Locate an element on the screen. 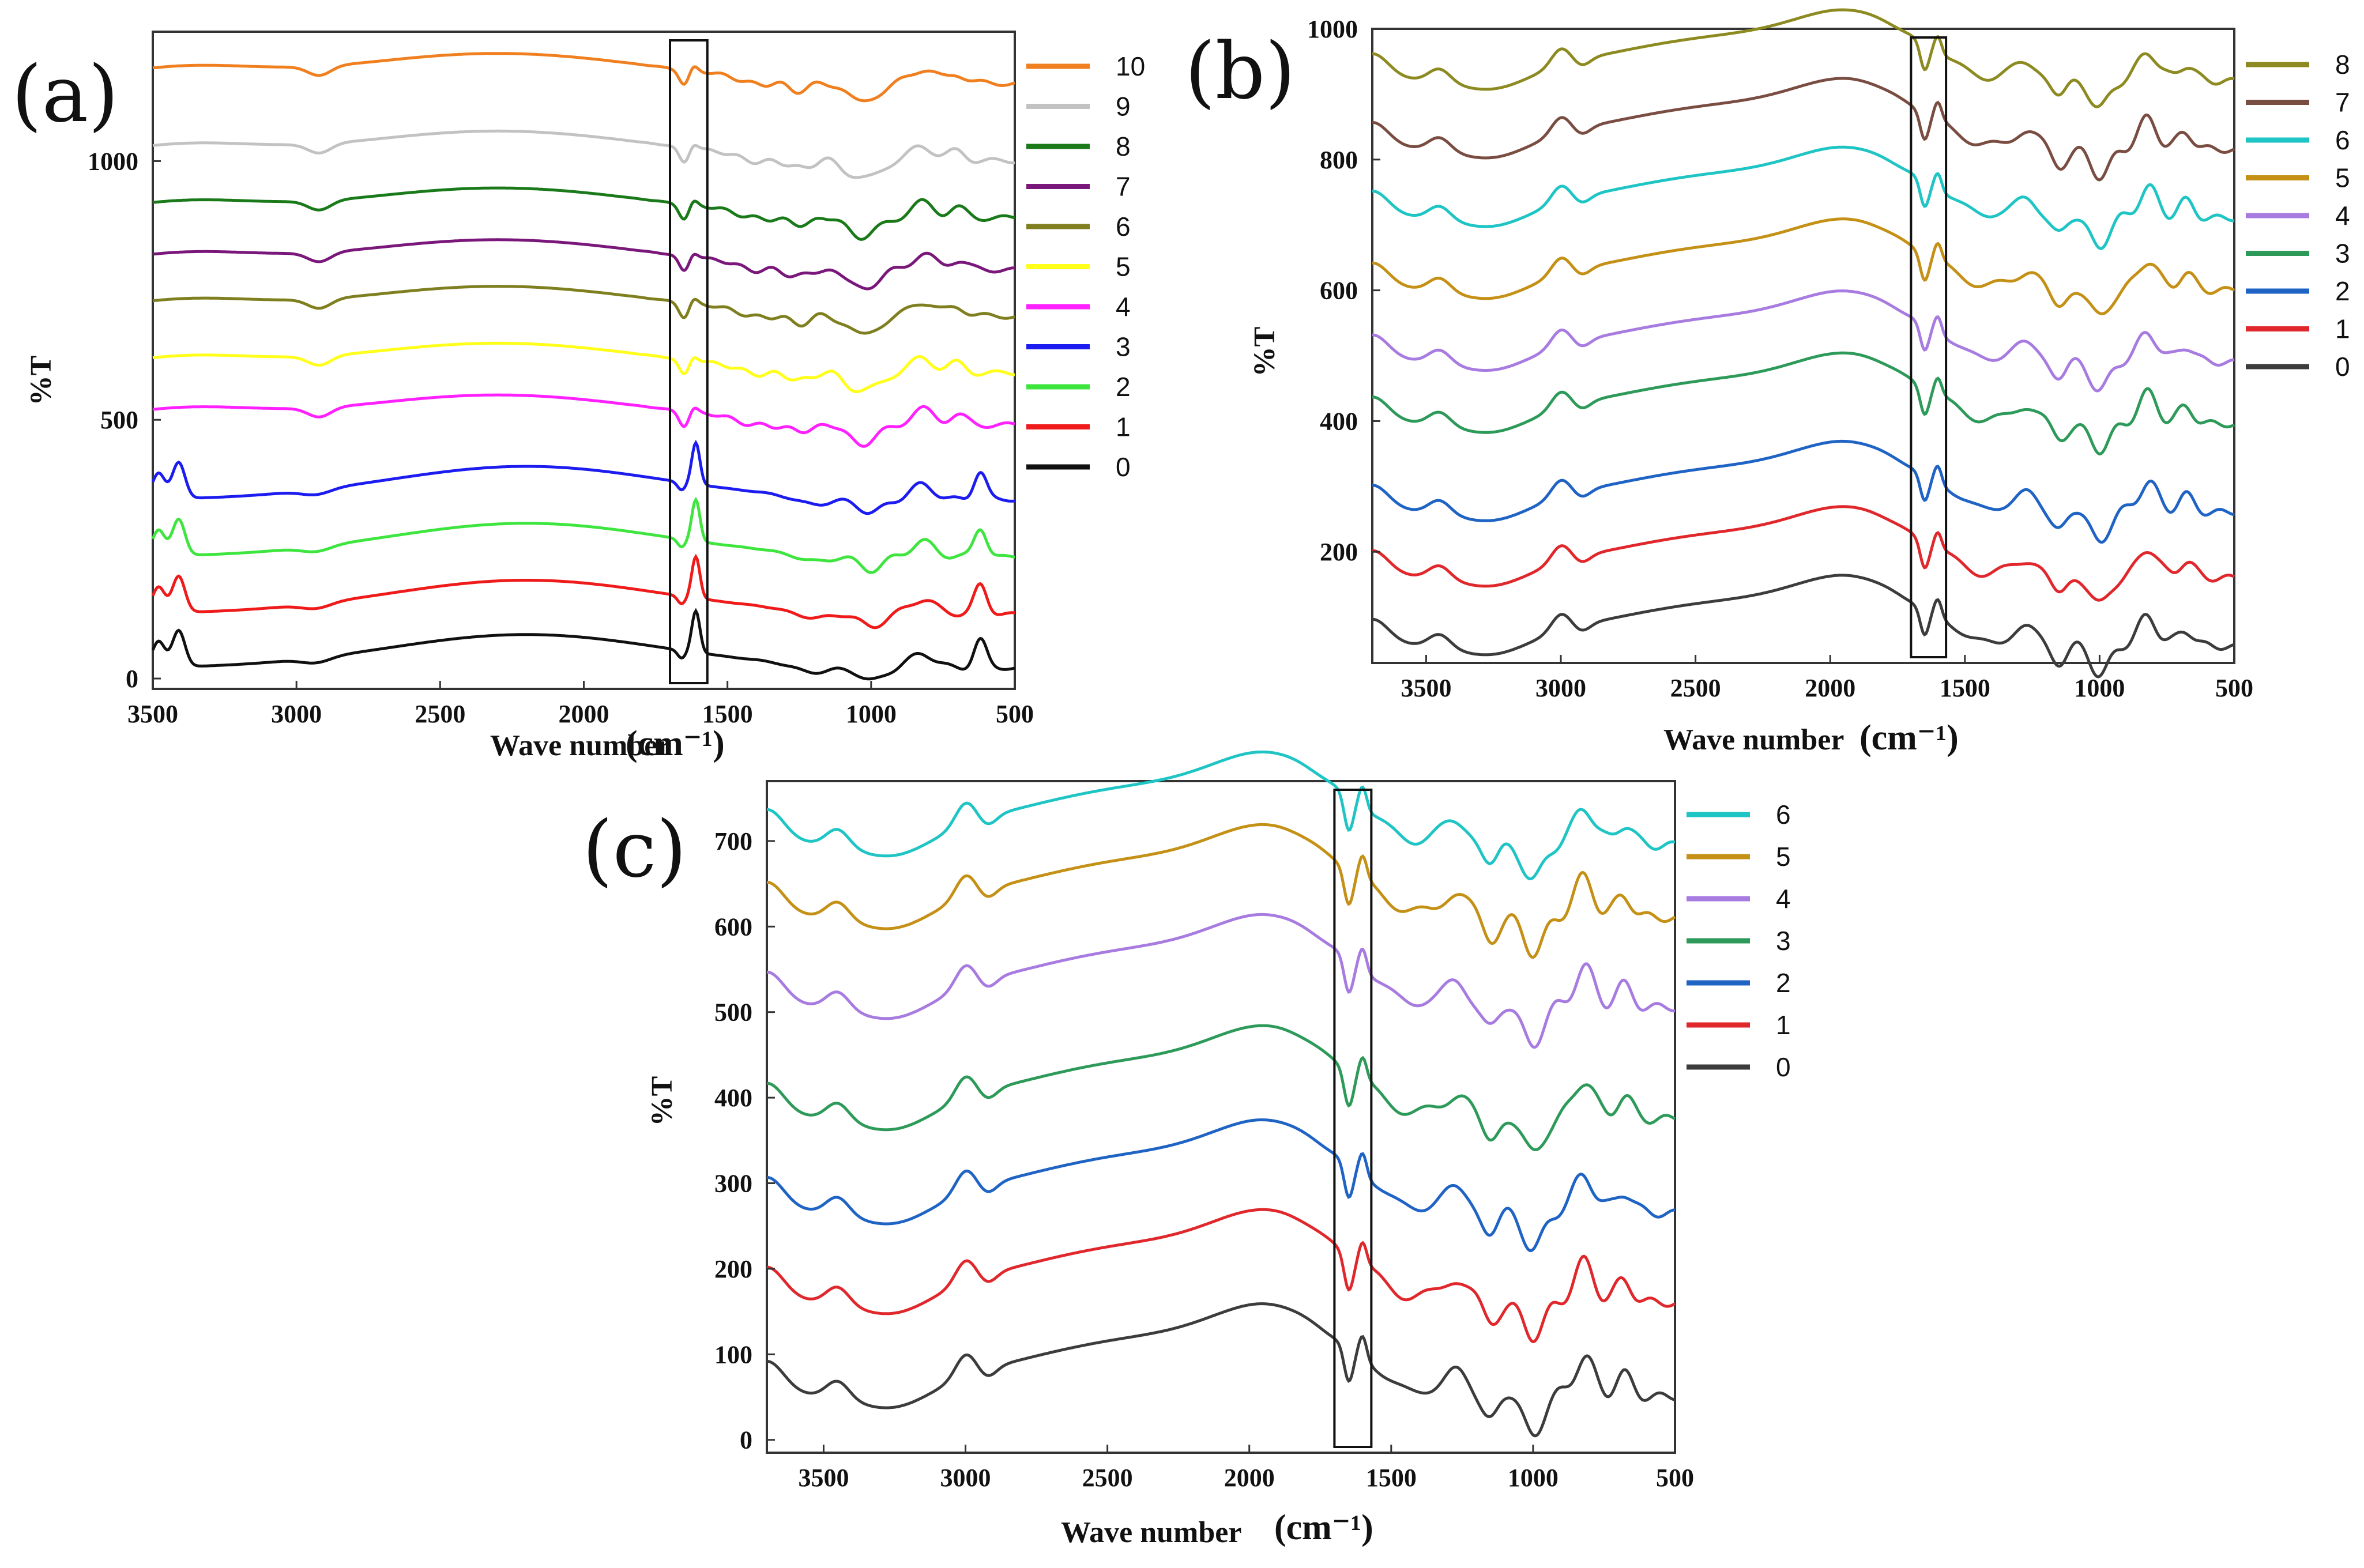 The width and height of the screenshot is (2364, 1568). y-ticks: 0 500 1000 is located at coordinates (124, 420).